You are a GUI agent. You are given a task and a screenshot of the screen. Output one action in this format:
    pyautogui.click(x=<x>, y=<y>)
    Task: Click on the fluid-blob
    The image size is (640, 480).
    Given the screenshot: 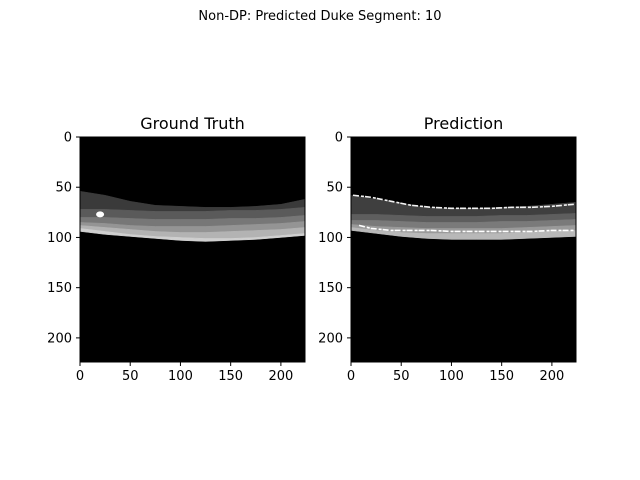 What is the action you would take?
    pyautogui.click(x=100, y=214)
    